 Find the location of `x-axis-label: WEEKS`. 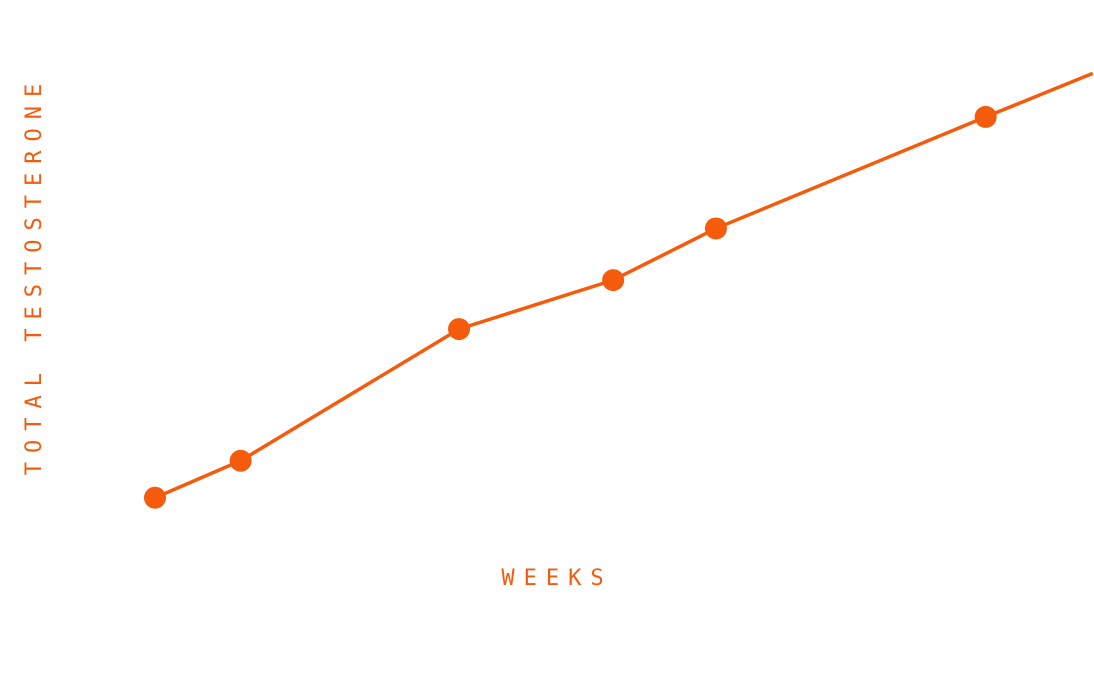

x-axis-label: WEEKS is located at coordinates (556, 578).